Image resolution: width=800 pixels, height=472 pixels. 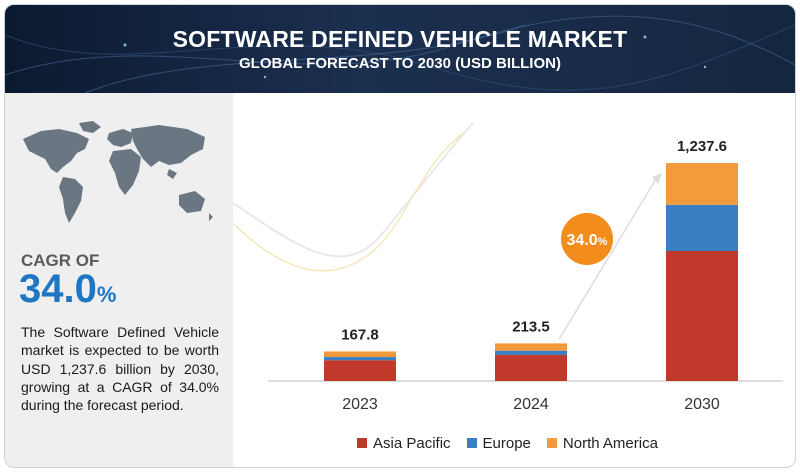 I want to click on bar-segment-north-america-2030, so click(x=702, y=184).